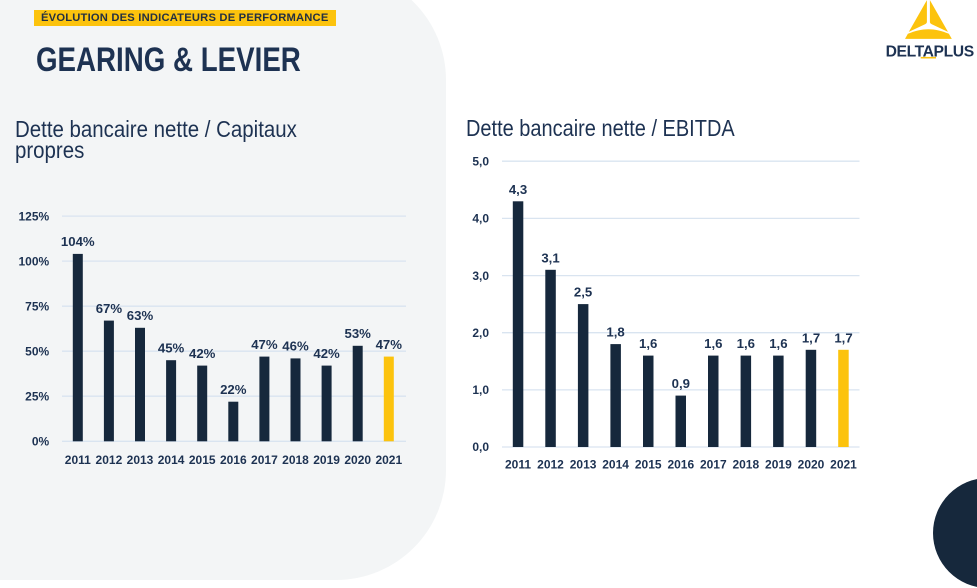 Image resolution: width=977 pixels, height=588 pixels. I want to click on svg-text: 0,9, so click(681, 383).